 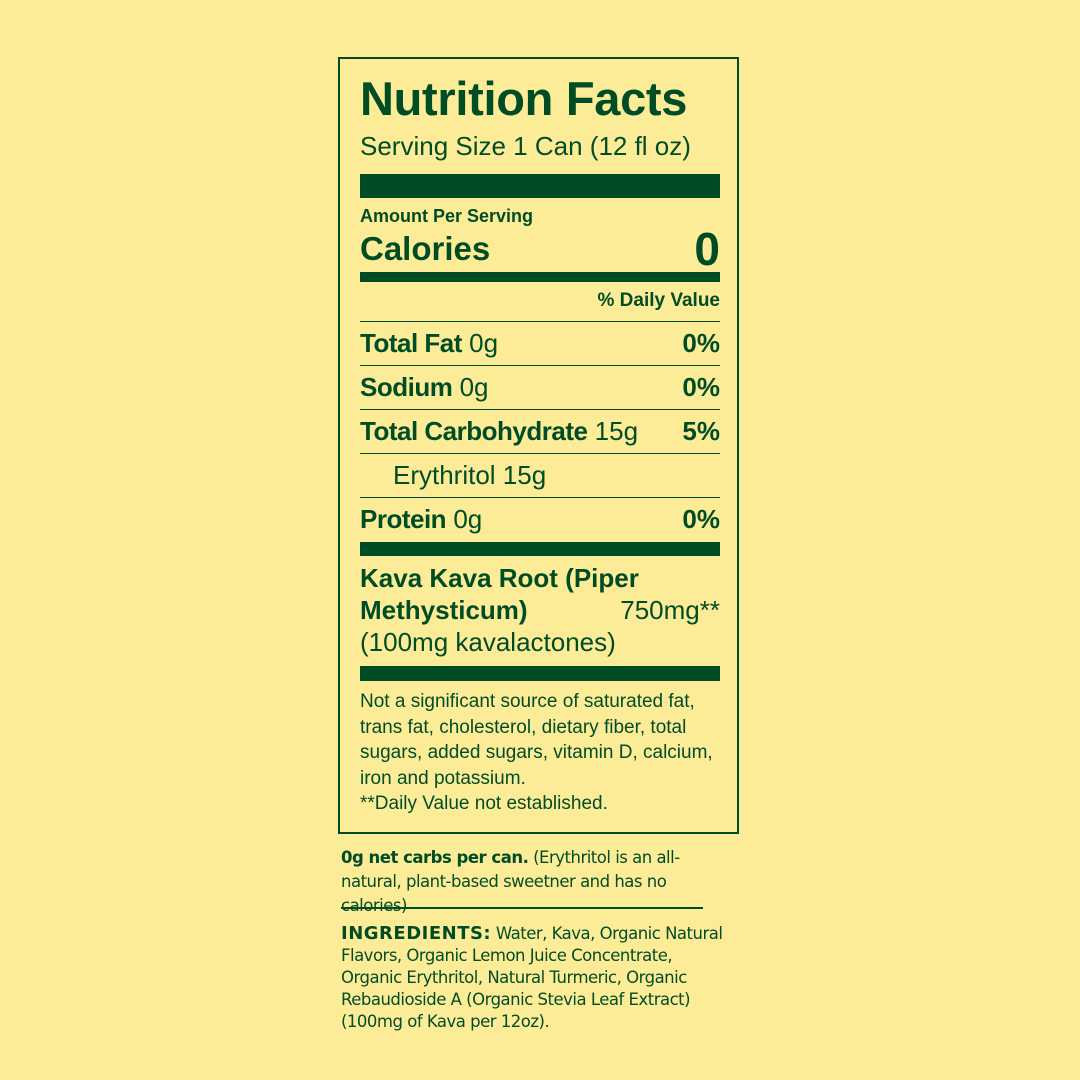 I want to click on nutrient-row-total-fat: Total Fat 0g 0%, so click(x=540, y=343).